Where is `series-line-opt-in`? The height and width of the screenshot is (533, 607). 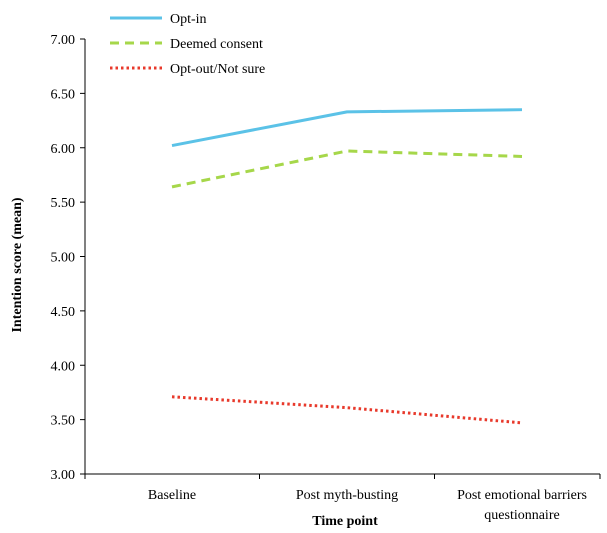 series-line-opt-in is located at coordinates (347, 128).